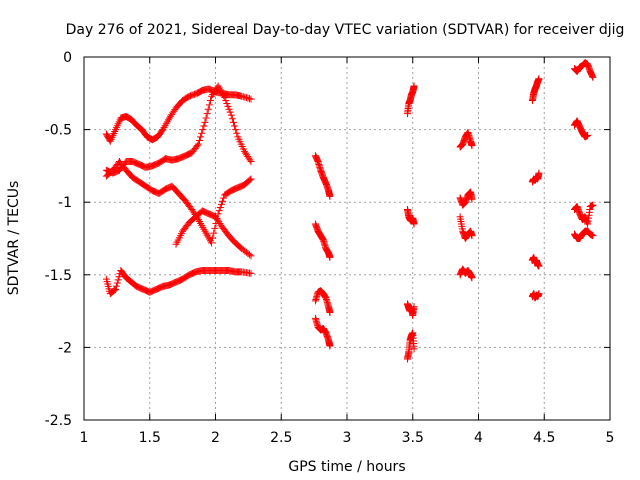 This screenshot has width=640, height=480. I want to click on y-tick-label: -1, so click(65, 203).